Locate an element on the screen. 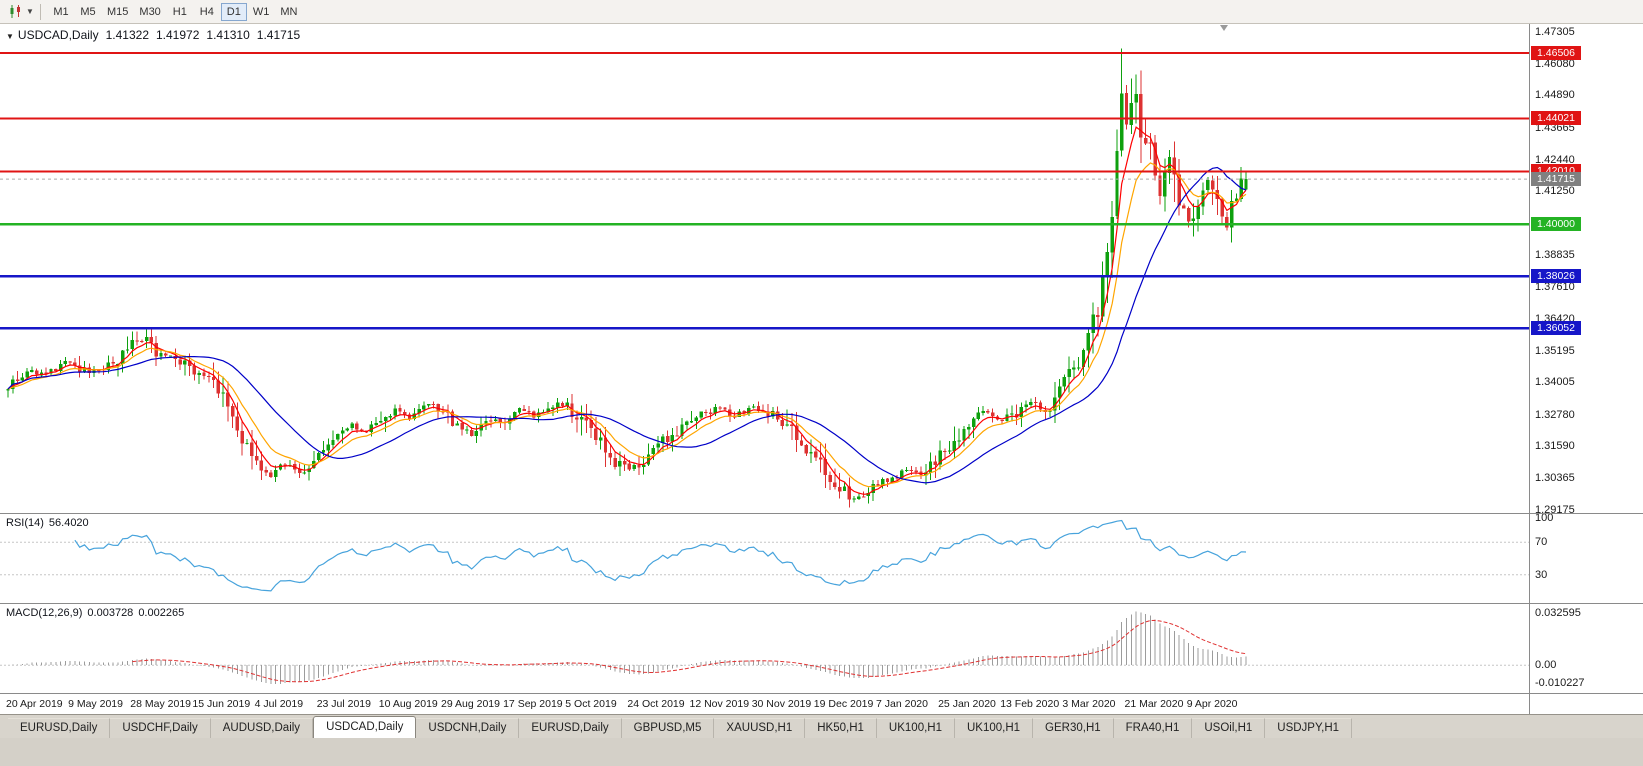  timeframe-button-h1: H1 is located at coordinates (179, 11).